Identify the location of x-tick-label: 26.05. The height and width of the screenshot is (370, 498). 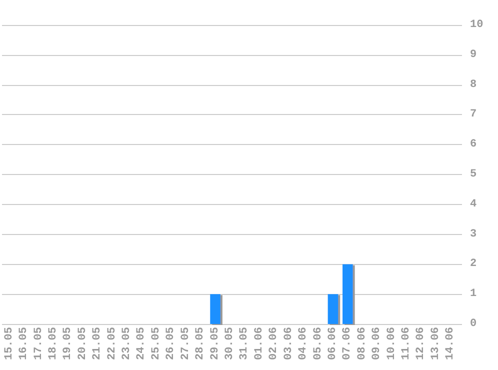
(171, 343).